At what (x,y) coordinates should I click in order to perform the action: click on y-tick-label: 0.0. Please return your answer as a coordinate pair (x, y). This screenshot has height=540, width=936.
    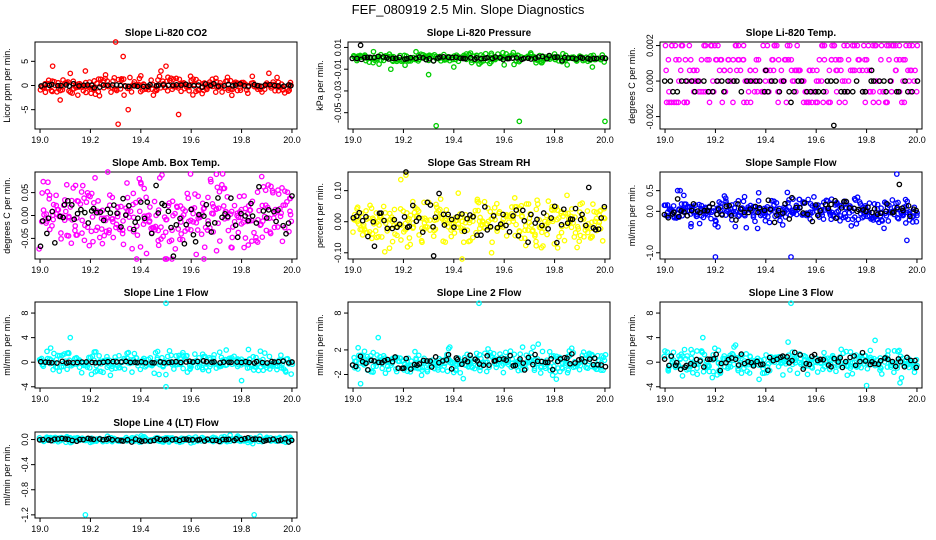
    Looking at the image, I should click on (25, 439).